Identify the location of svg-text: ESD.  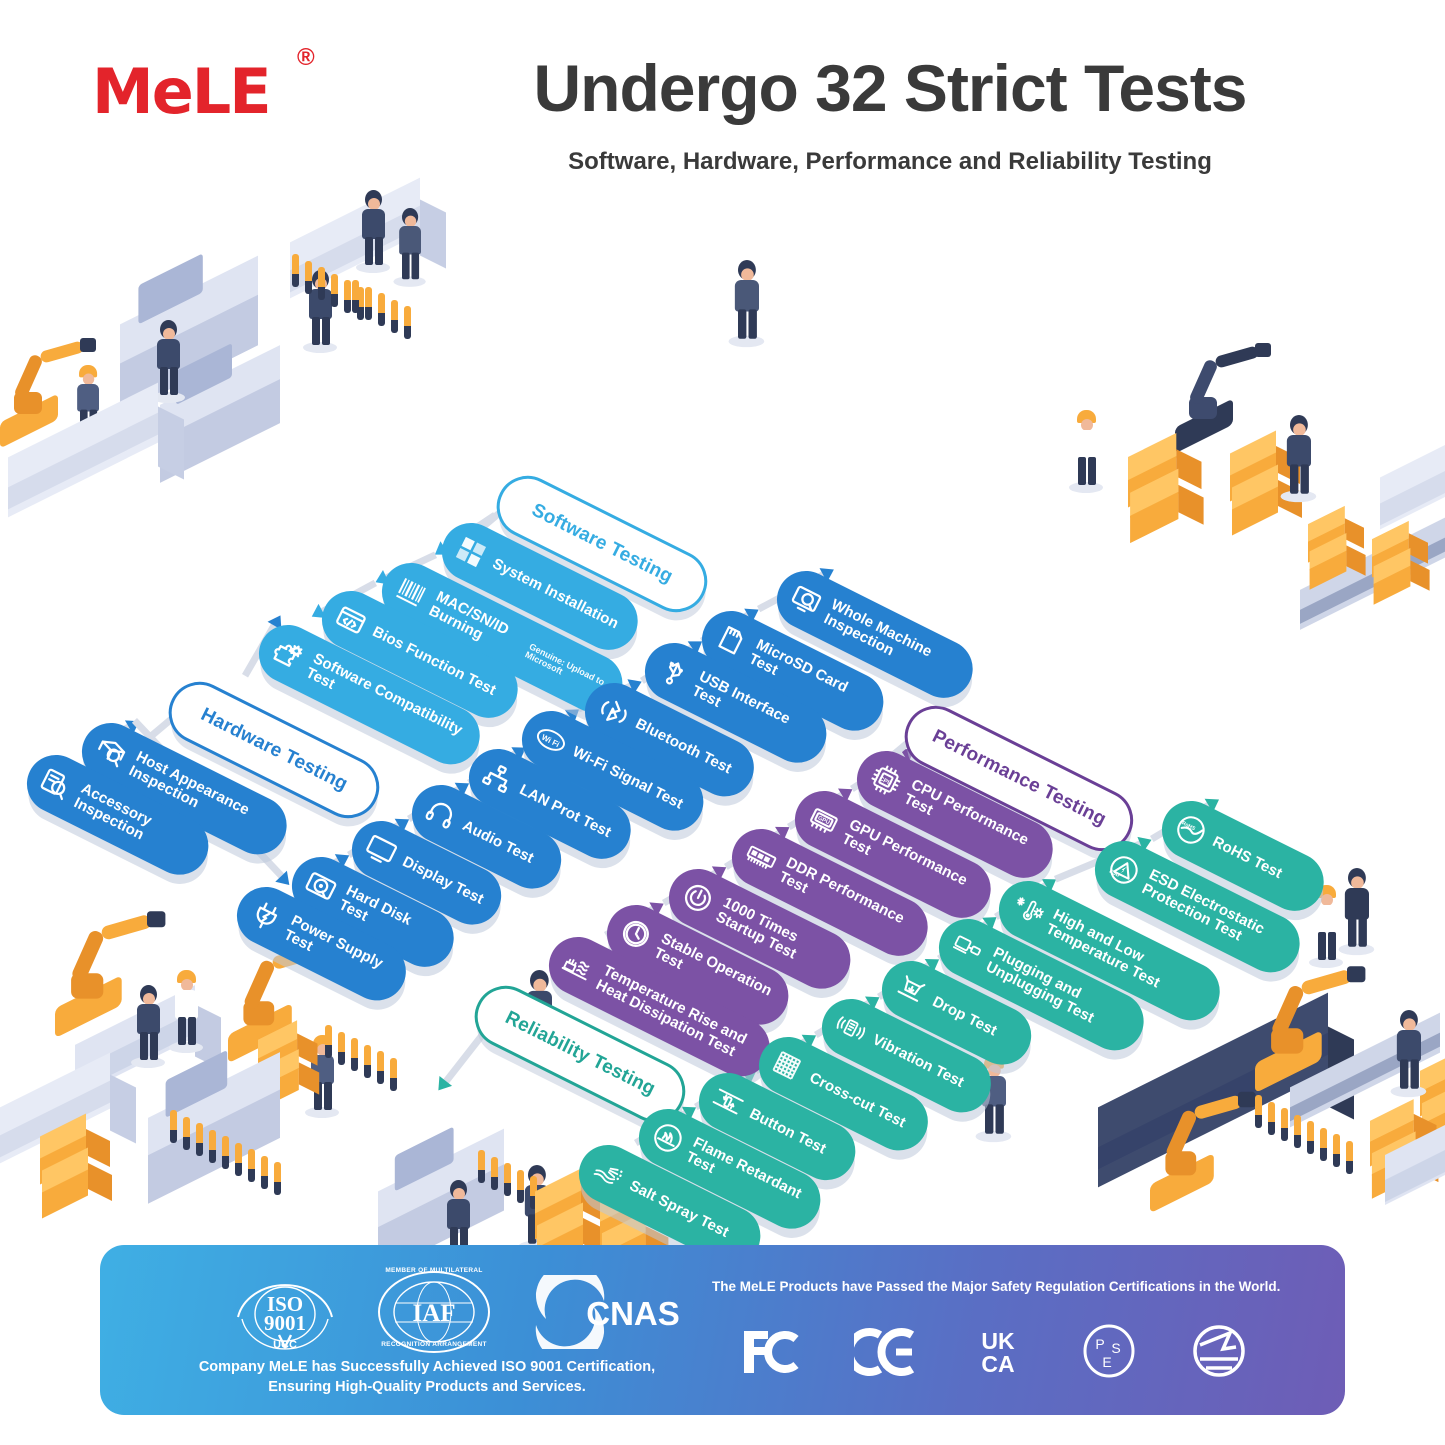
(1114, 874).